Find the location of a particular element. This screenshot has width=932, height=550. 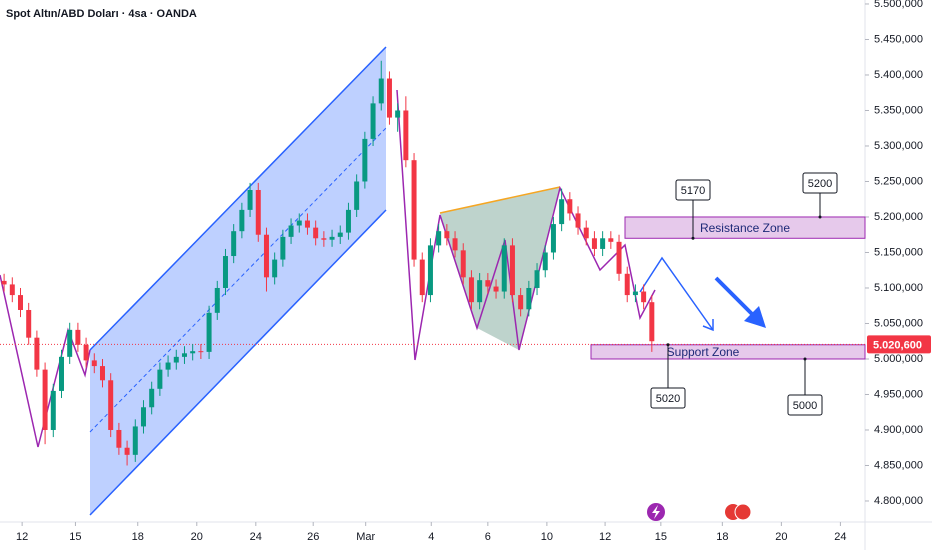

x-tick-label: 26 is located at coordinates (313, 537).